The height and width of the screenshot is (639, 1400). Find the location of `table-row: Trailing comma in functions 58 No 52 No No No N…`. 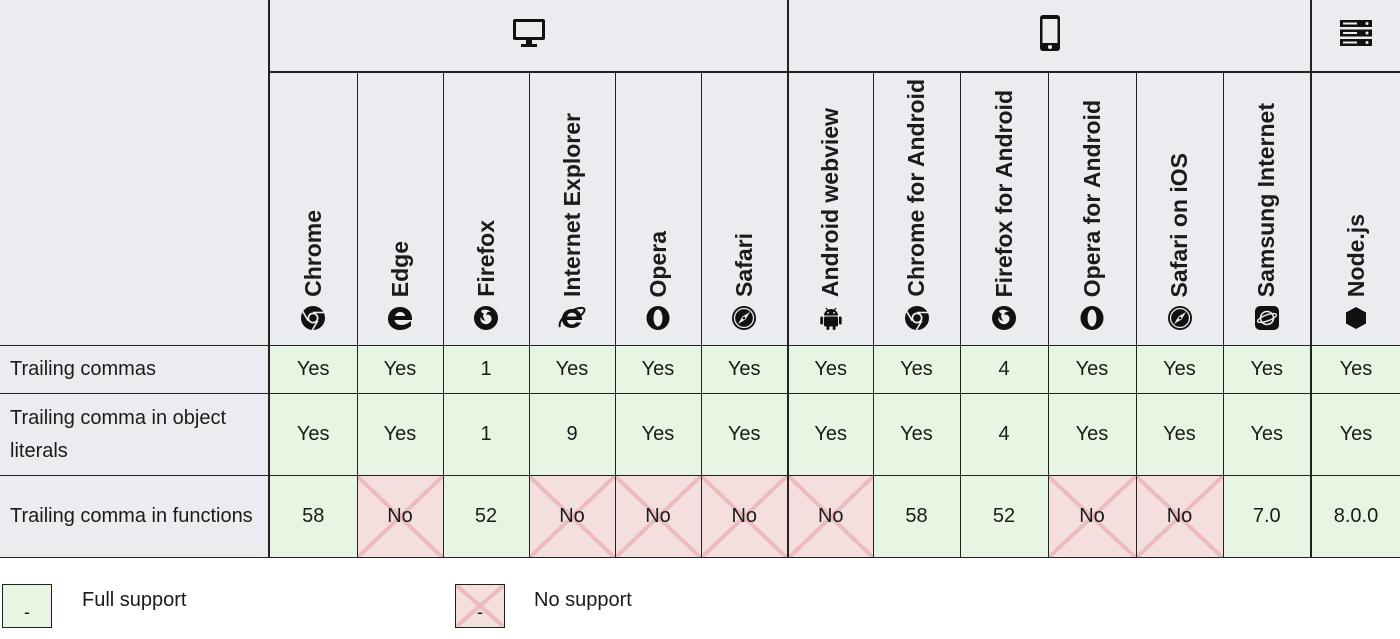

table-row: Trailing comma in functions 58 No 52 No No No N… is located at coordinates (700, 516).